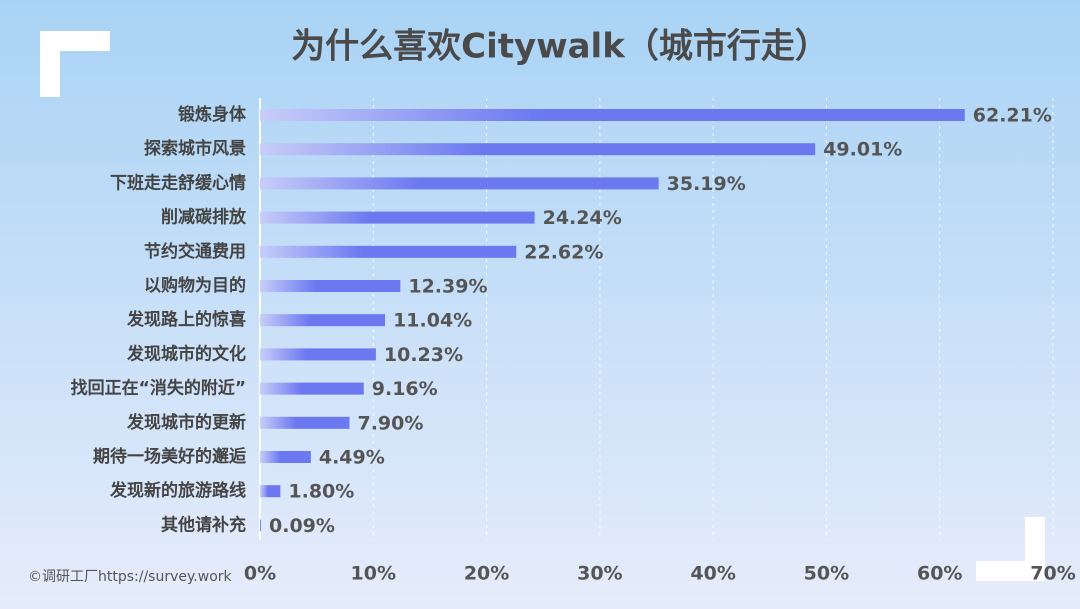 The height and width of the screenshot is (609, 1080). Describe the element at coordinates (405, 389) in the screenshot. I see `value-label: 9.16%` at that location.